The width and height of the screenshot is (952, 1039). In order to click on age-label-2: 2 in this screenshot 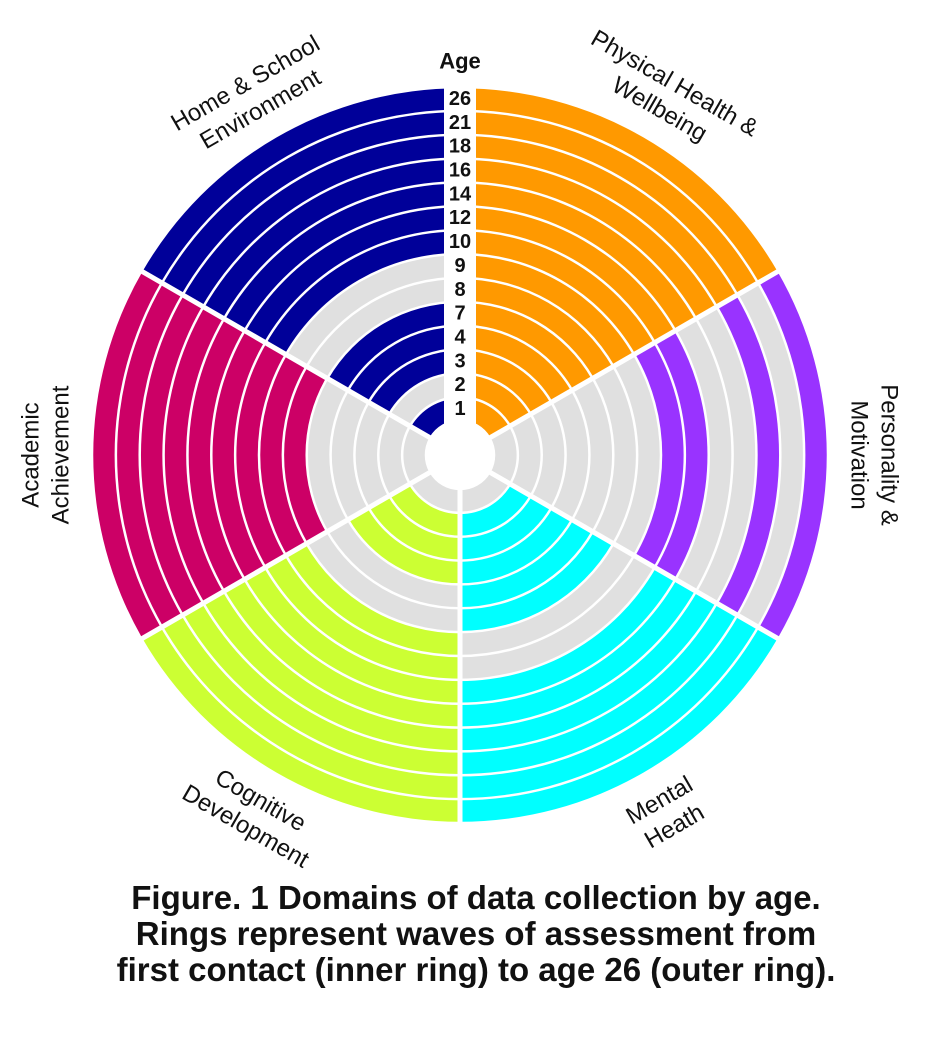, I will do `click(459, 385)`.